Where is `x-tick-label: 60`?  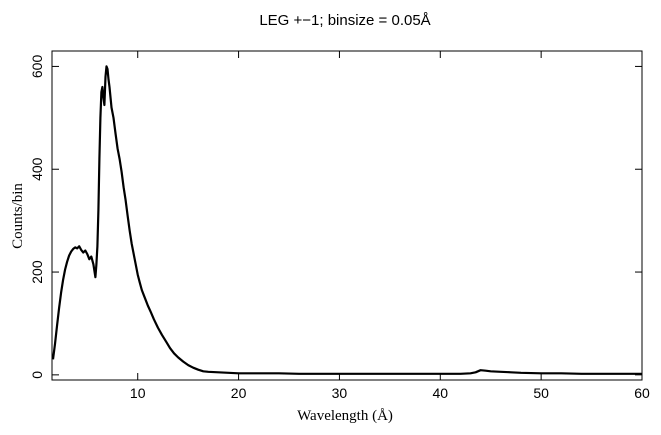 x-tick-label: 60 is located at coordinates (642, 393).